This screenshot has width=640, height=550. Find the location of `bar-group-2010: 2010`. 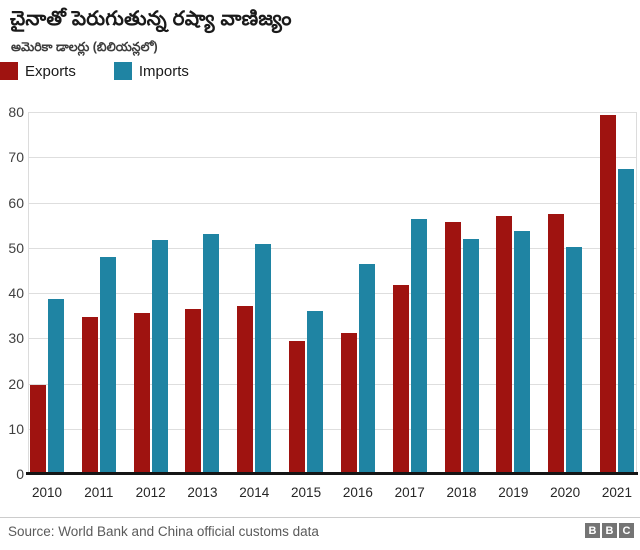

bar-group-2010: 2010 is located at coordinates (47, 399).